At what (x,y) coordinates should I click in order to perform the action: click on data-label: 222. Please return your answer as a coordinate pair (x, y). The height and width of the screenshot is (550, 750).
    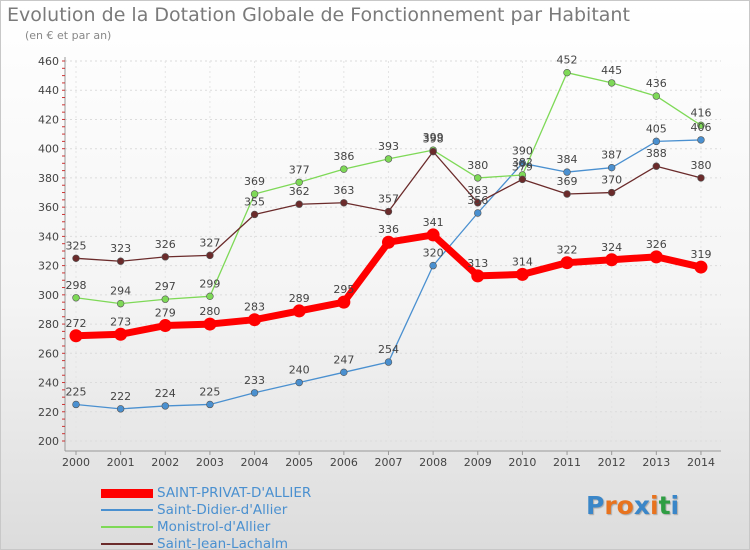
    Looking at the image, I should click on (120, 396).